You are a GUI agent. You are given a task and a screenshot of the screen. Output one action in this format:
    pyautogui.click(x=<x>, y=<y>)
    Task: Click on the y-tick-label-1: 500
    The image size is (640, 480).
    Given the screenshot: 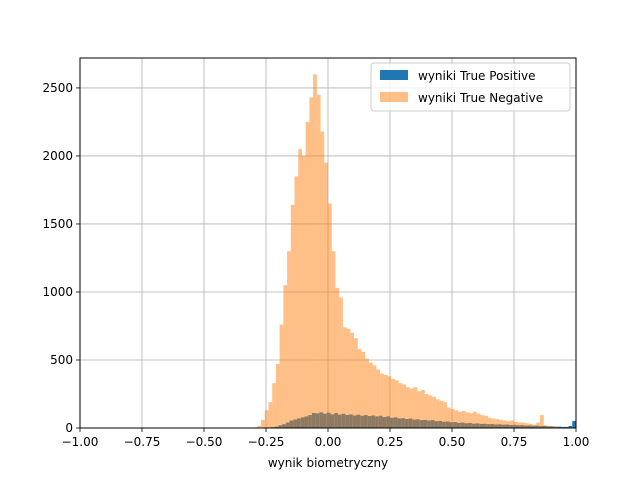 What is the action you would take?
    pyautogui.click(x=61, y=360)
    